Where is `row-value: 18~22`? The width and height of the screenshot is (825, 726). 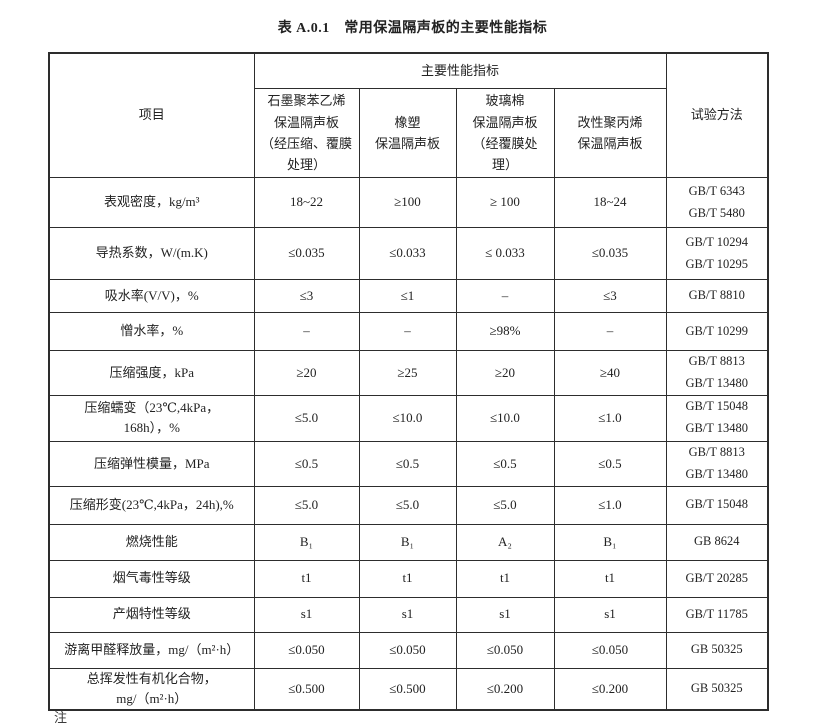
row-value: 18~22 is located at coordinates (306, 202).